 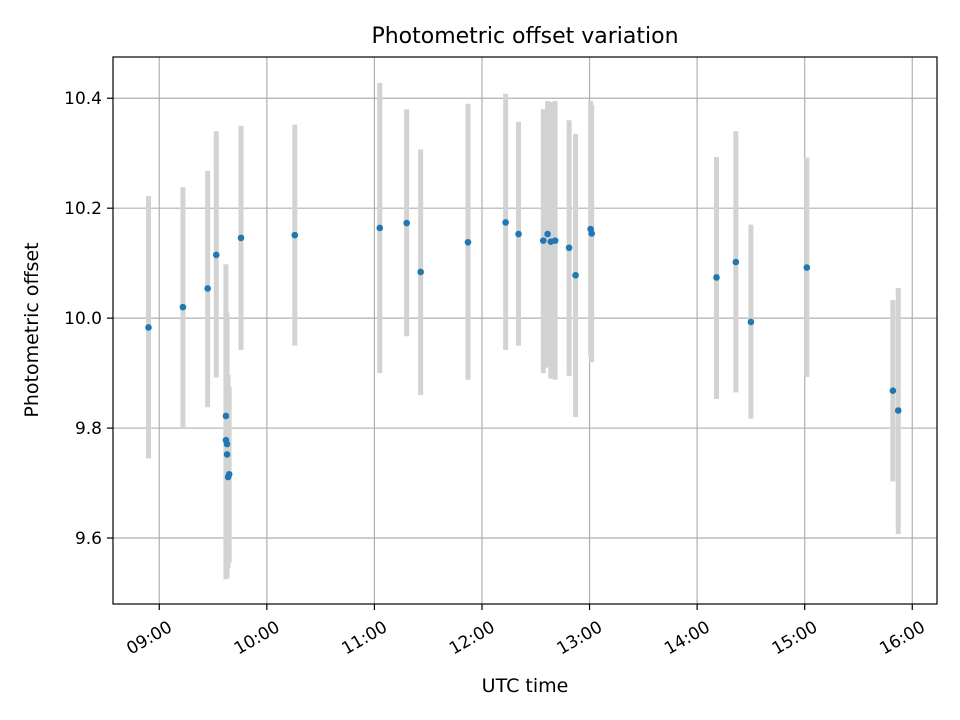 What do you see at coordinates (88, 539) in the screenshot?
I see `y-tick-label: 9.6` at bounding box center [88, 539].